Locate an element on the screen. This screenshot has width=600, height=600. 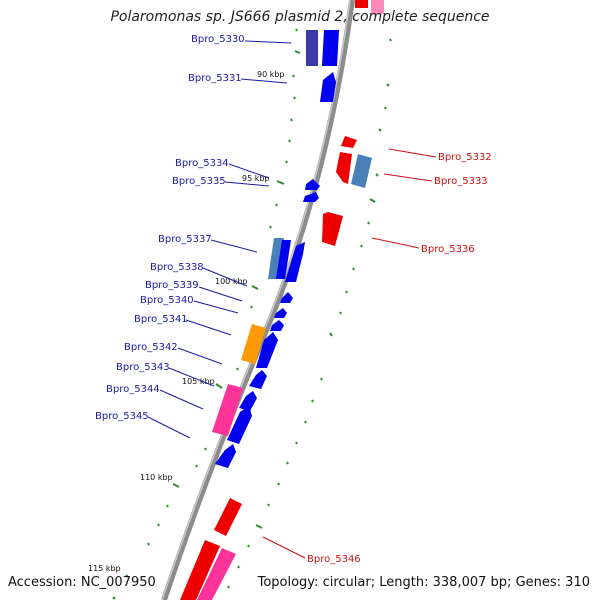
topology-label: Topology: is located at coordinates (288, 582).